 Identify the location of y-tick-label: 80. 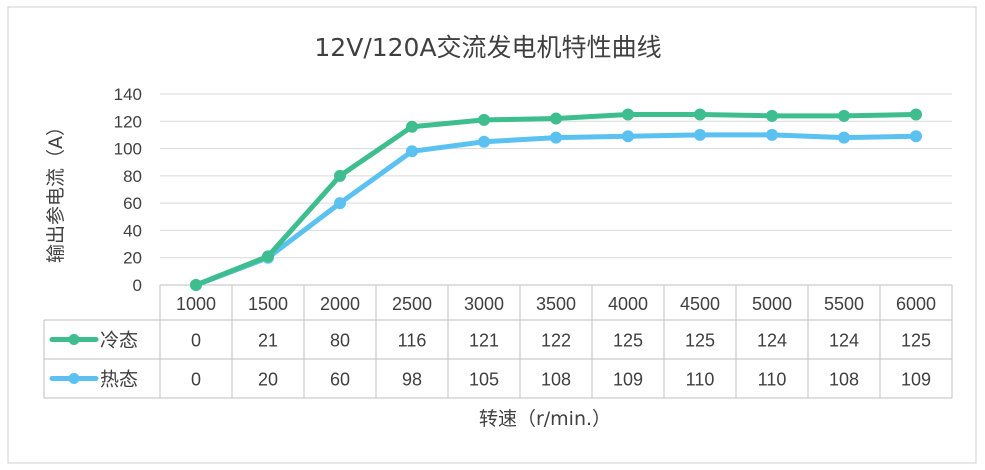
(132, 176).